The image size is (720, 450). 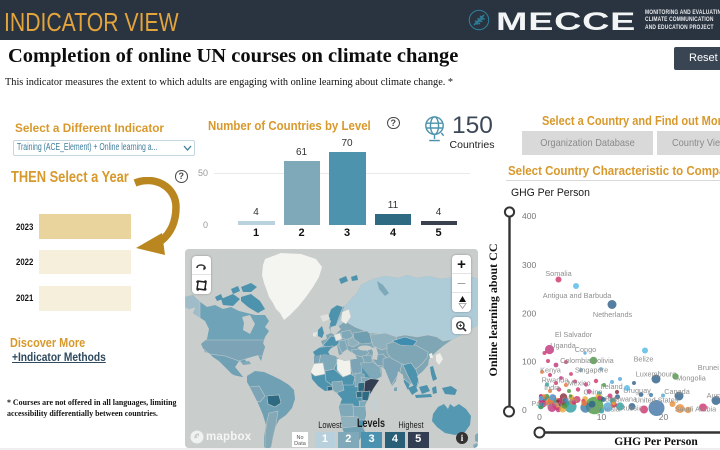 What do you see at coordinates (604, 409) in the screenshot?
I see `svg-text: Indonesia` at bounding box center [604, 409].